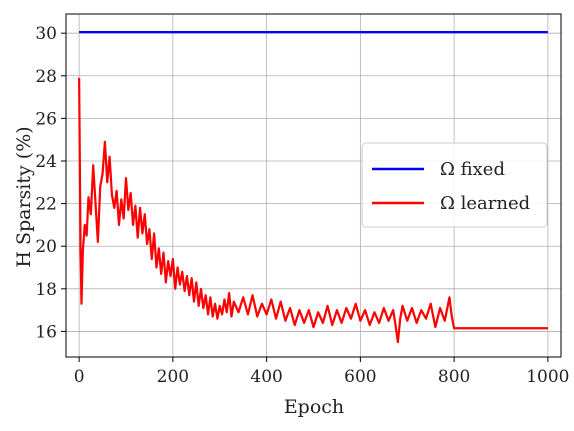  Describe the element at coordinates (472, 169) in the screenshot. I see `legend-label-fixed: Ω fixed` at that location.